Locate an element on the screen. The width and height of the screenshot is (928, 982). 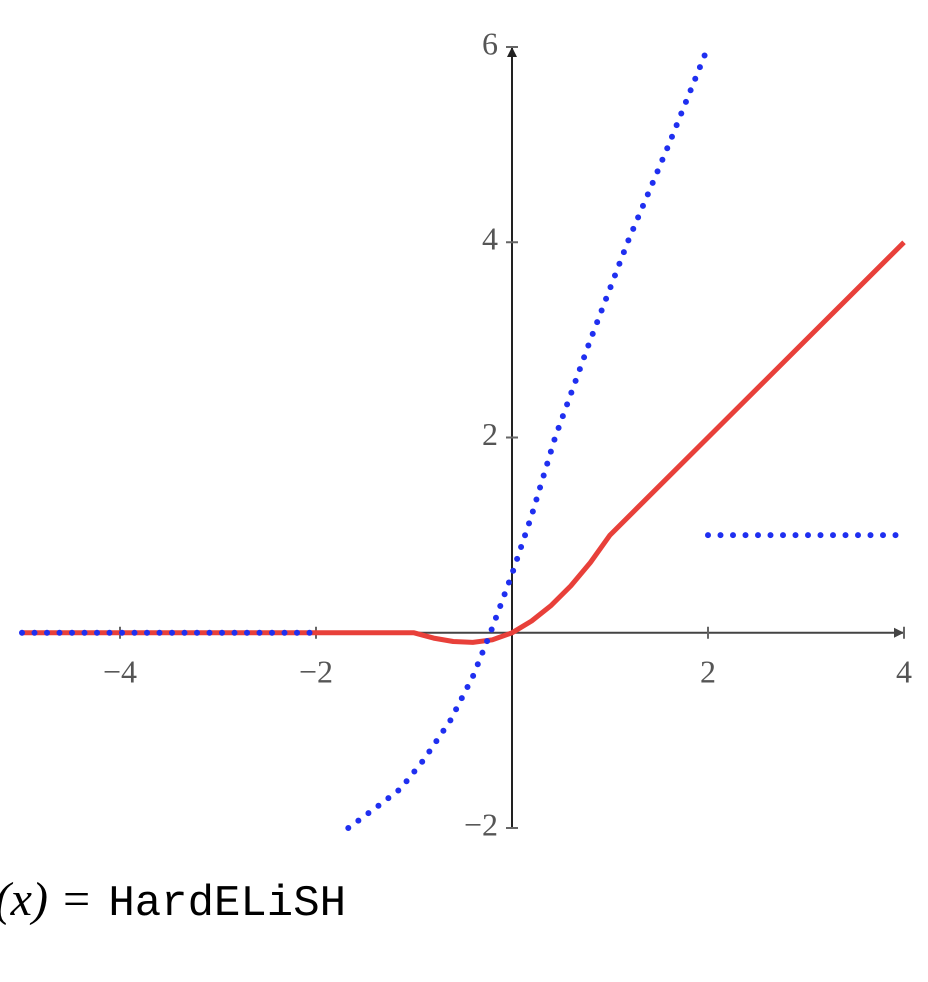
x-tick-label: −2 is located at coordinates (316, 671).